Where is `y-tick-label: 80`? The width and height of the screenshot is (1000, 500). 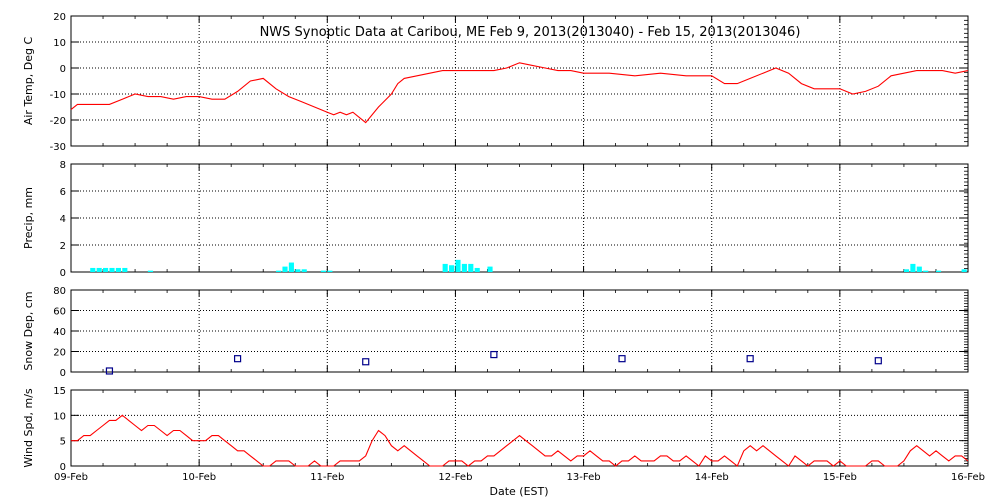
y-tick-label: 80 is located at coordinates (59, 291).